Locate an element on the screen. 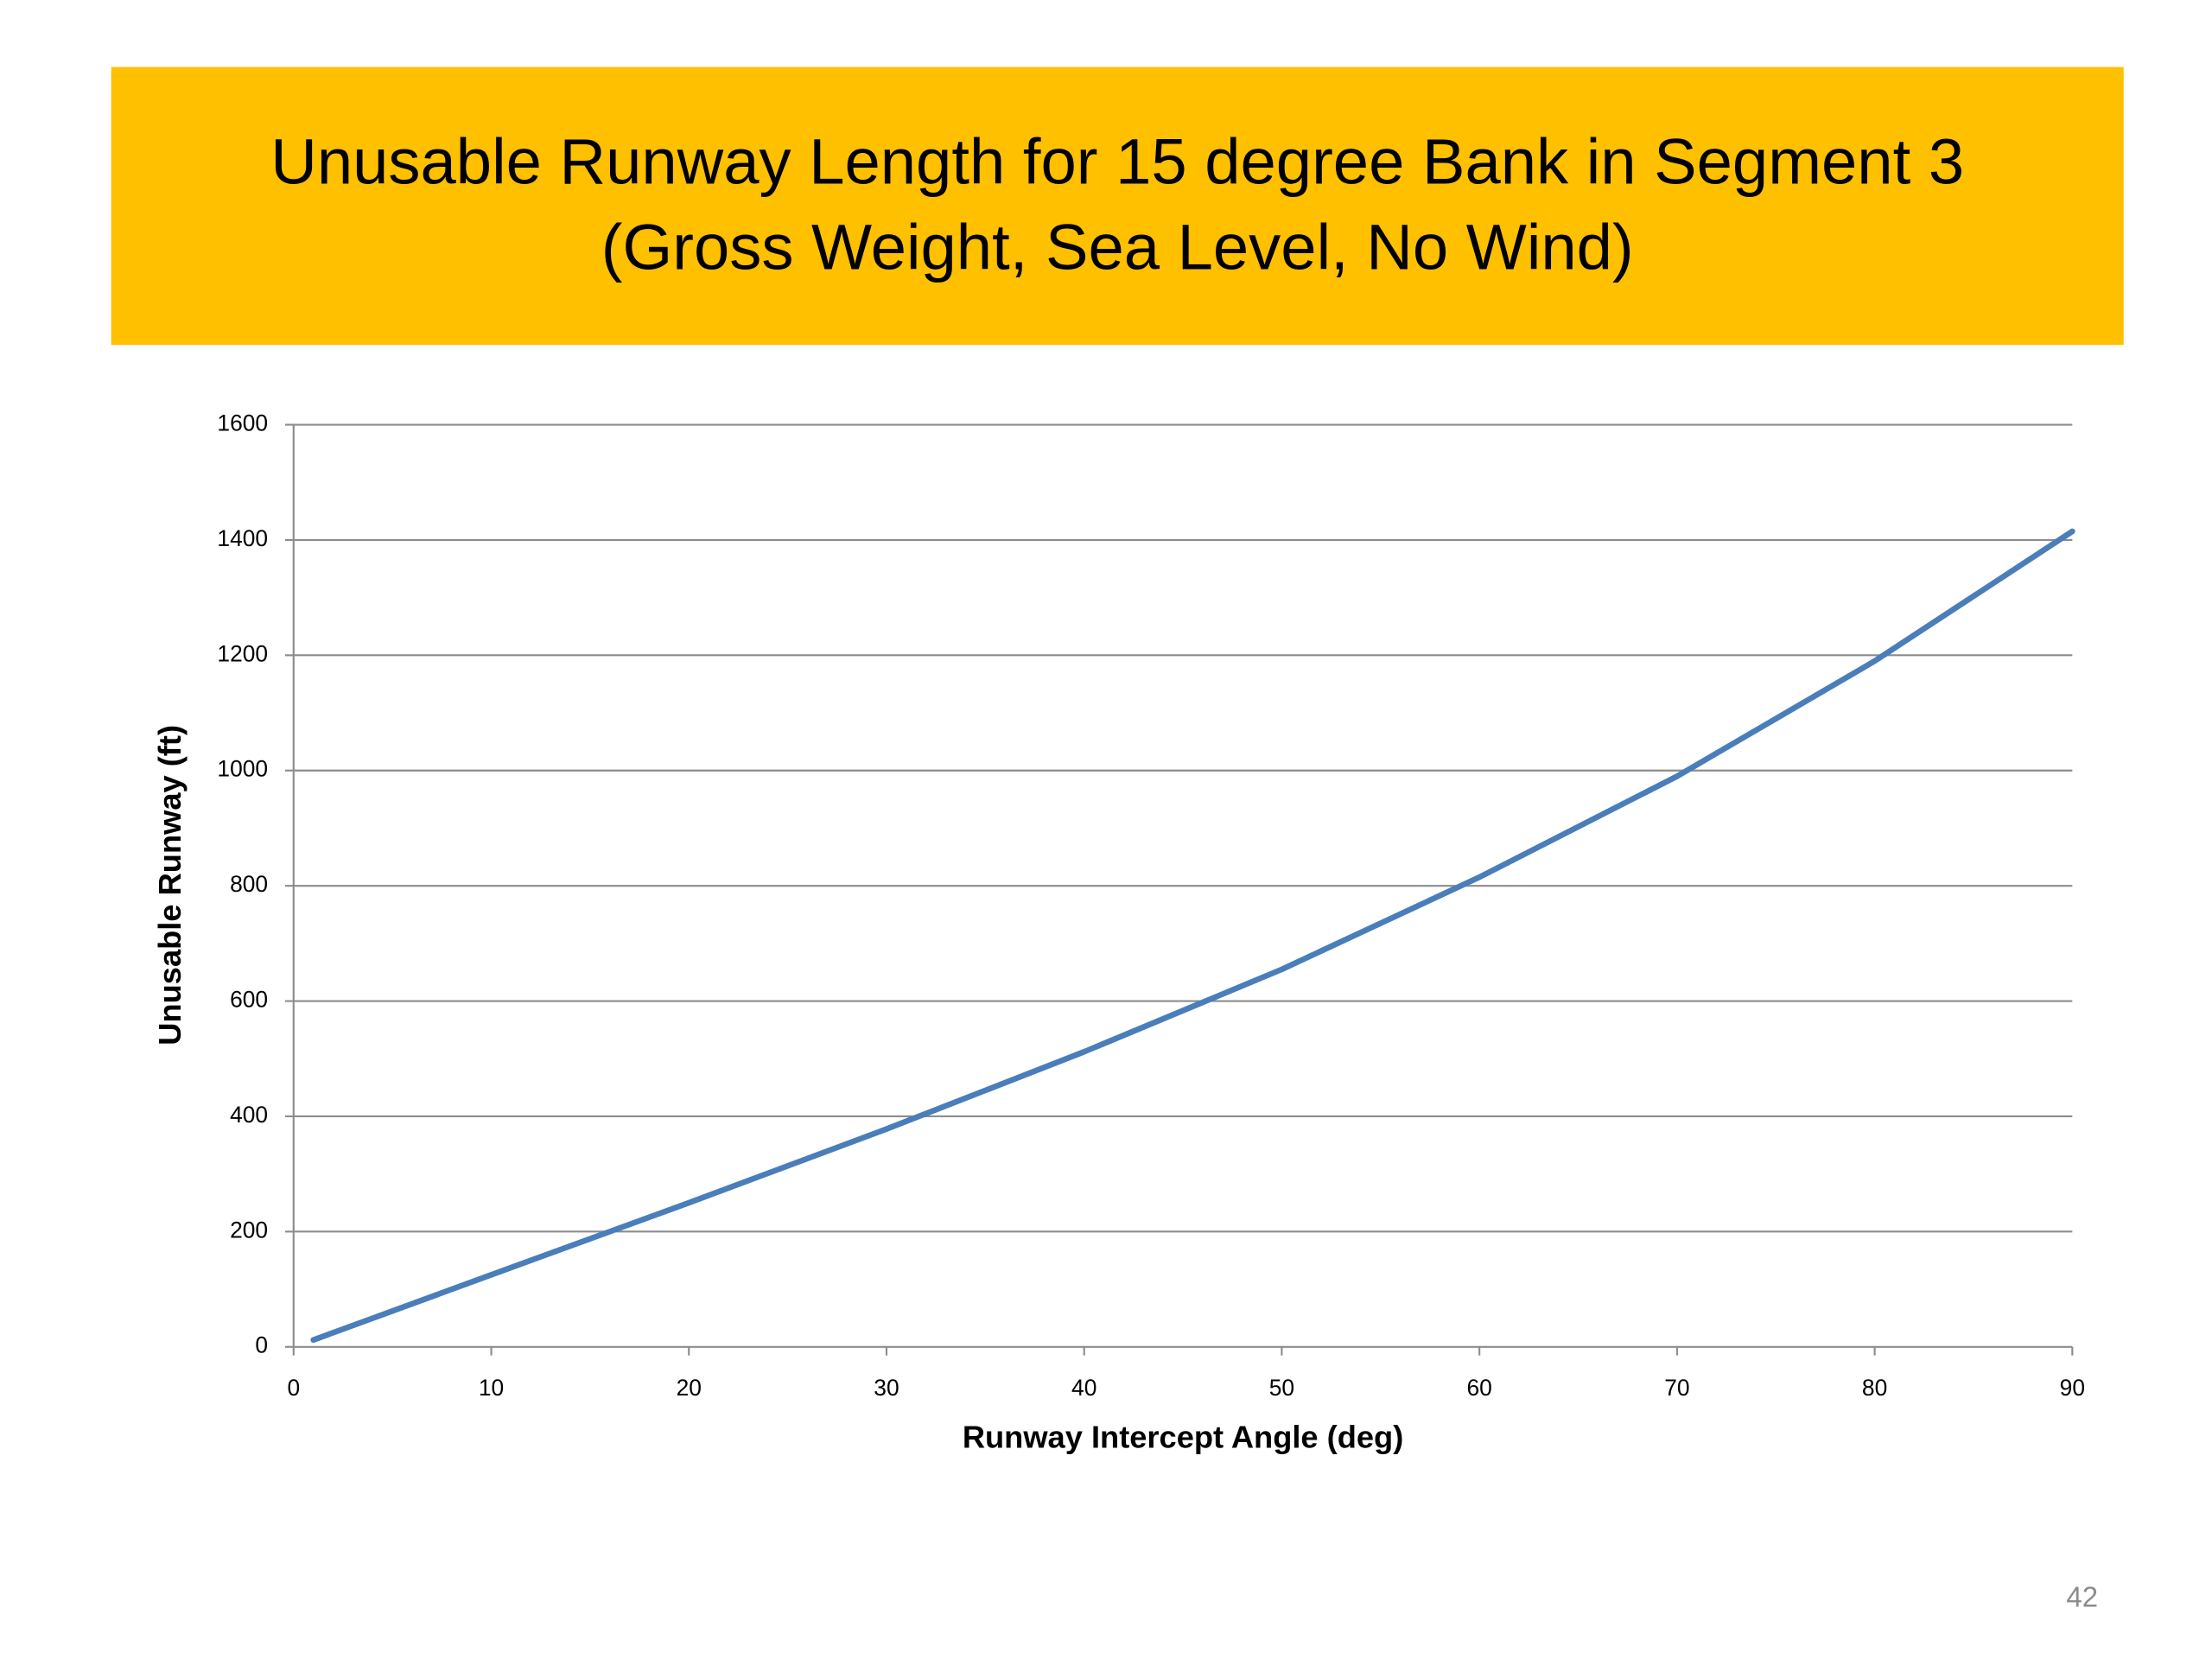  y-tick-label: 0 is located at coordinates (261, 1345).